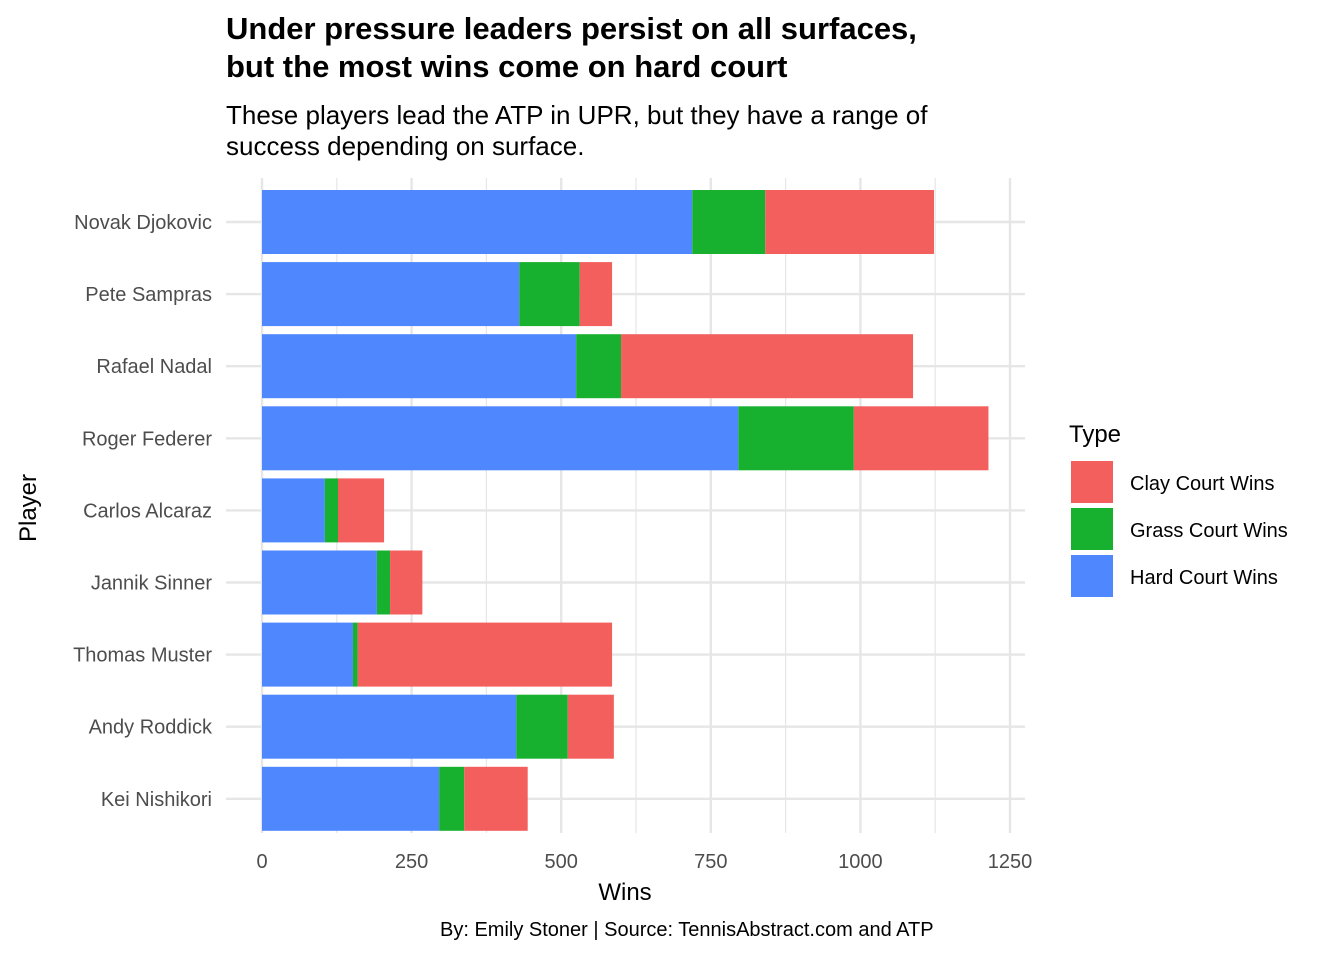 This screenshot has height=960, width=1344. What do you see at coordinates (1010, 862) in the screenshot?
I see `x-tick-label: 1250` at bounding box center [1010, 862].